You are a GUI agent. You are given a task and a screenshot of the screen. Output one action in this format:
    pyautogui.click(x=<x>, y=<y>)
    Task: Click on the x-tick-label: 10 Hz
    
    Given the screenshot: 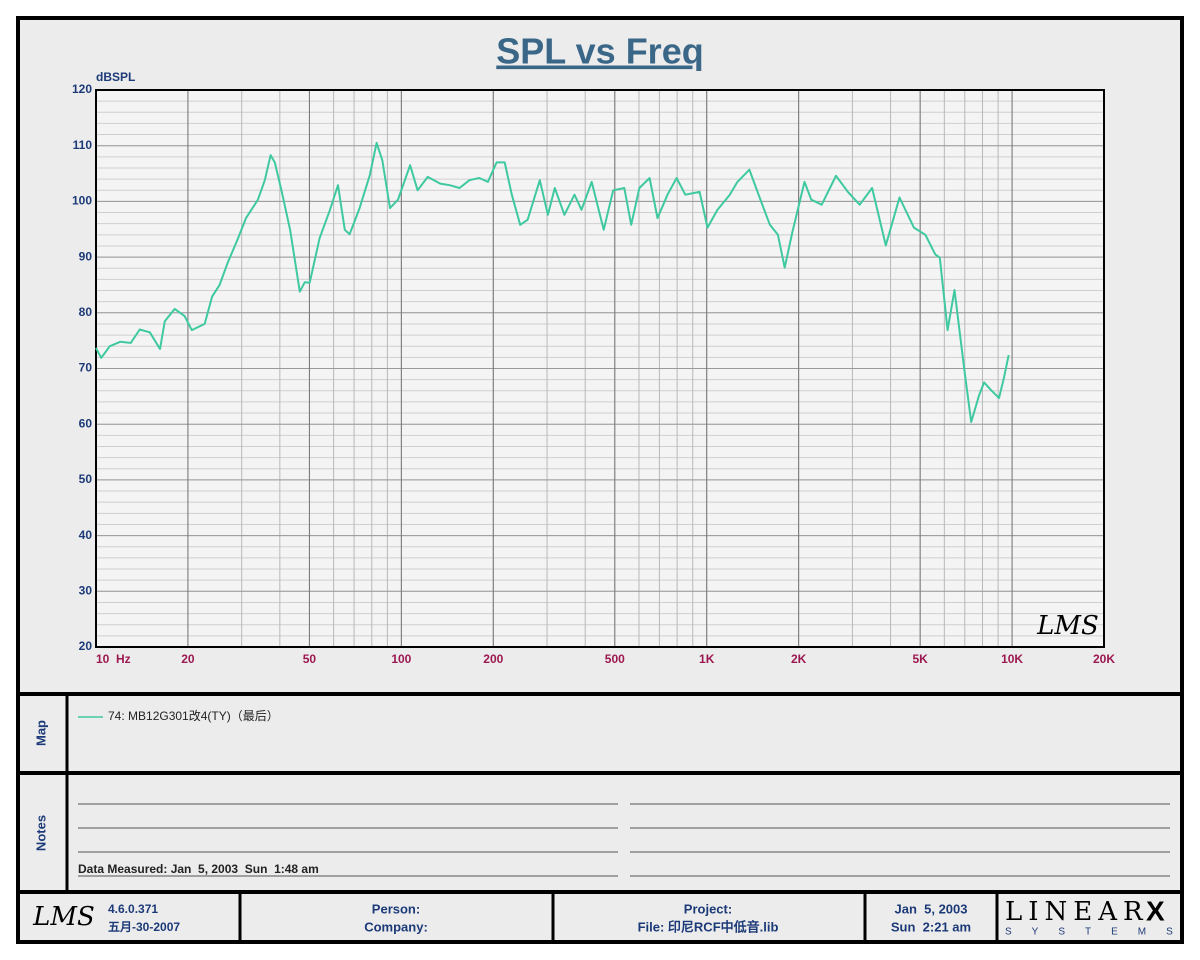 What is the action you would take?
    pyautogui.click(x=113, y=659)
    